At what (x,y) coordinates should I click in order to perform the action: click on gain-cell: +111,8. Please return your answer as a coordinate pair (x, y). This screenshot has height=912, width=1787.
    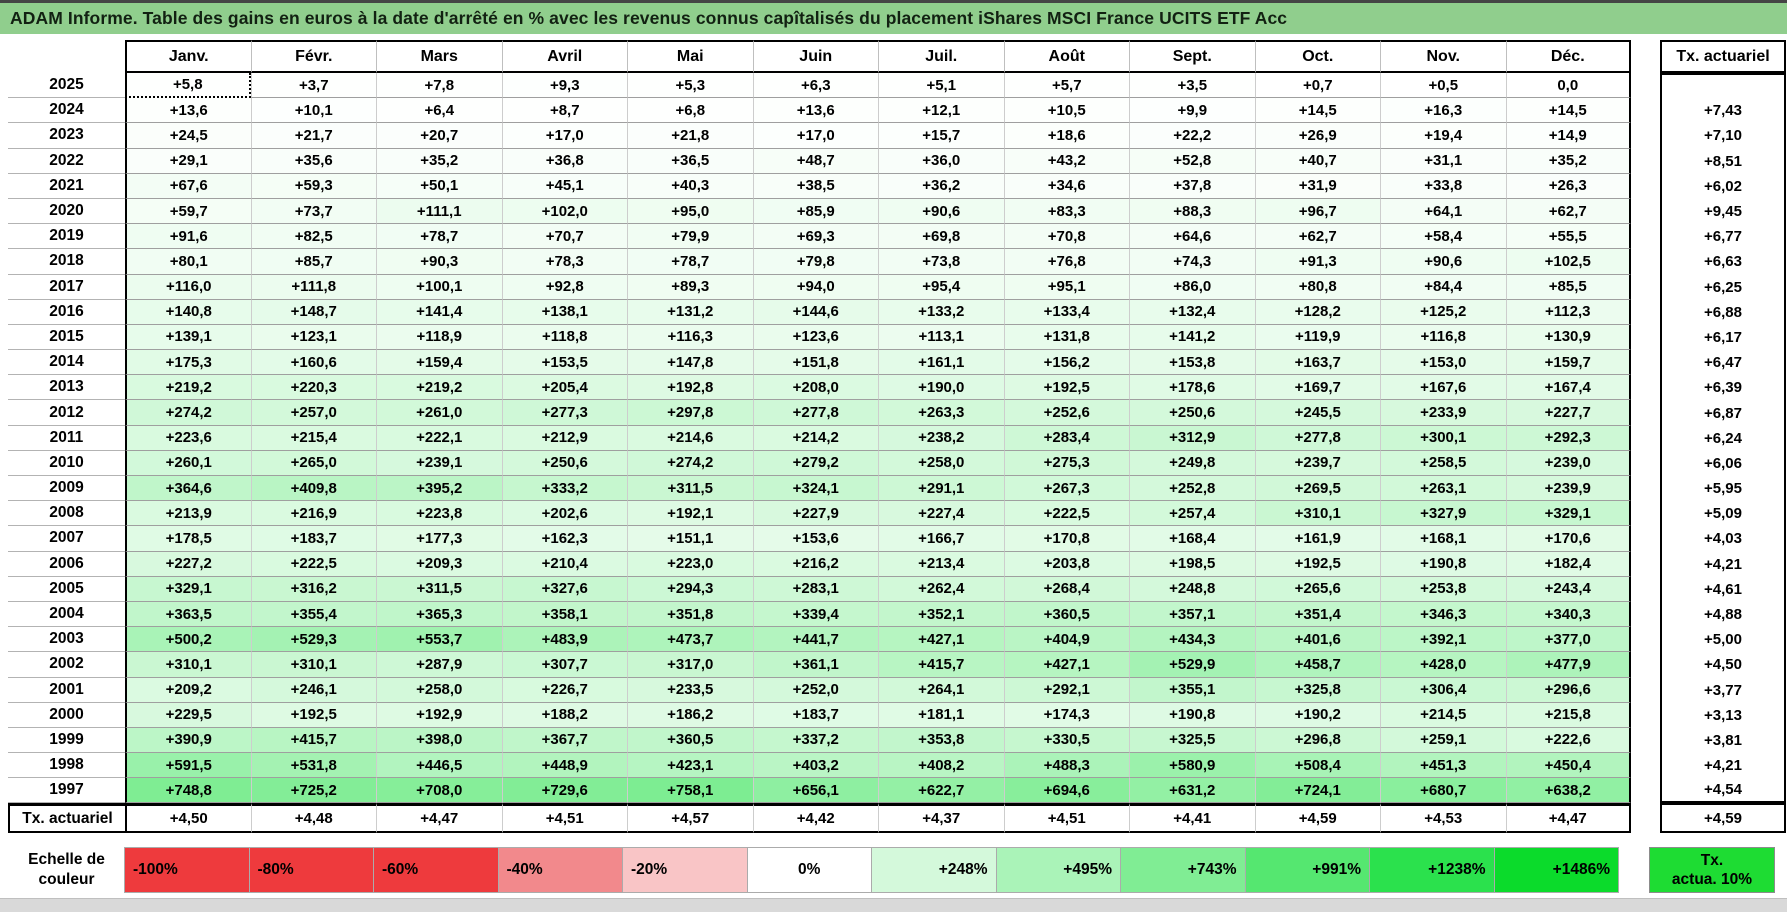
    Looking at the image, I should click on (313, 287).